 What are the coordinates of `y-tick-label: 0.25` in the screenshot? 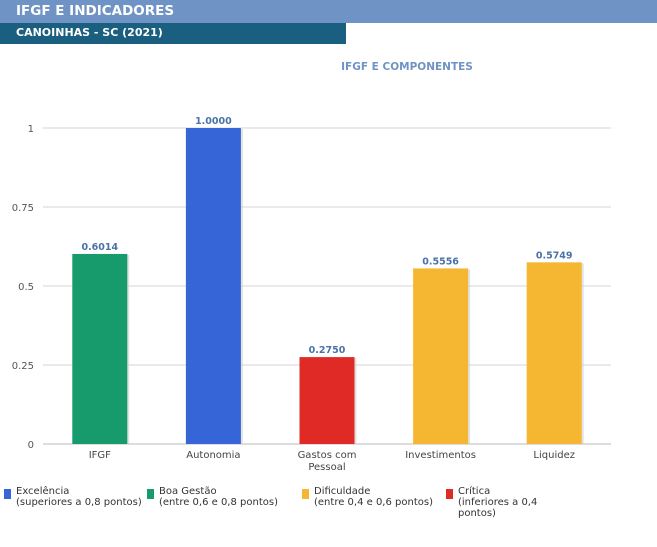 It's located at (23, 366).